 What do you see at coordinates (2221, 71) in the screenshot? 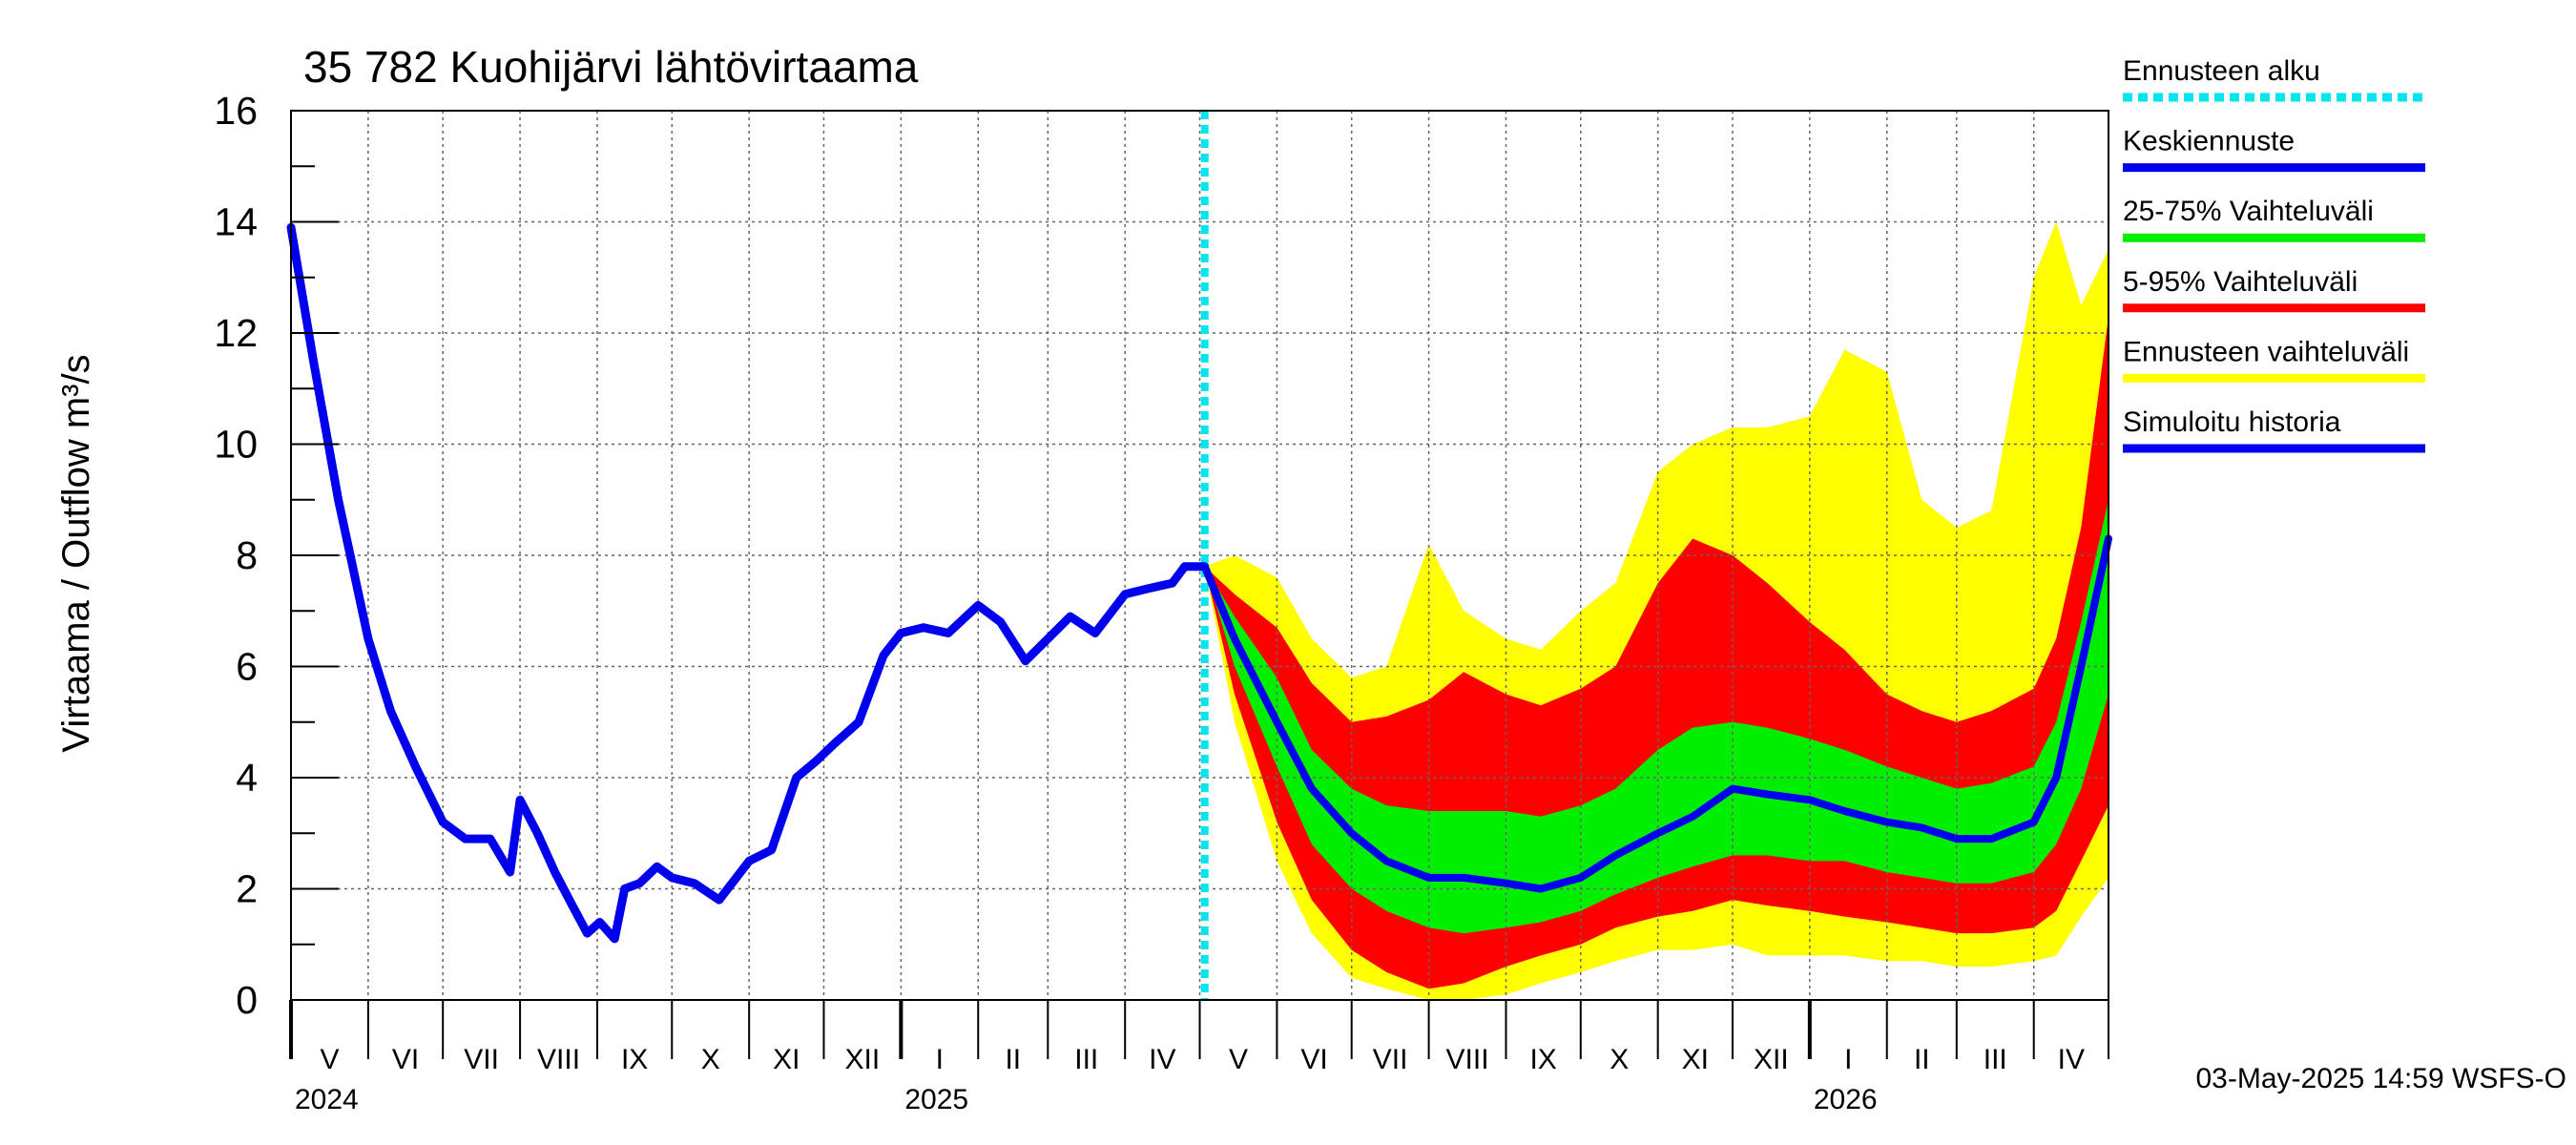
I see `legend-label: Ennusteen alku` at bounding box center [2221, 71].